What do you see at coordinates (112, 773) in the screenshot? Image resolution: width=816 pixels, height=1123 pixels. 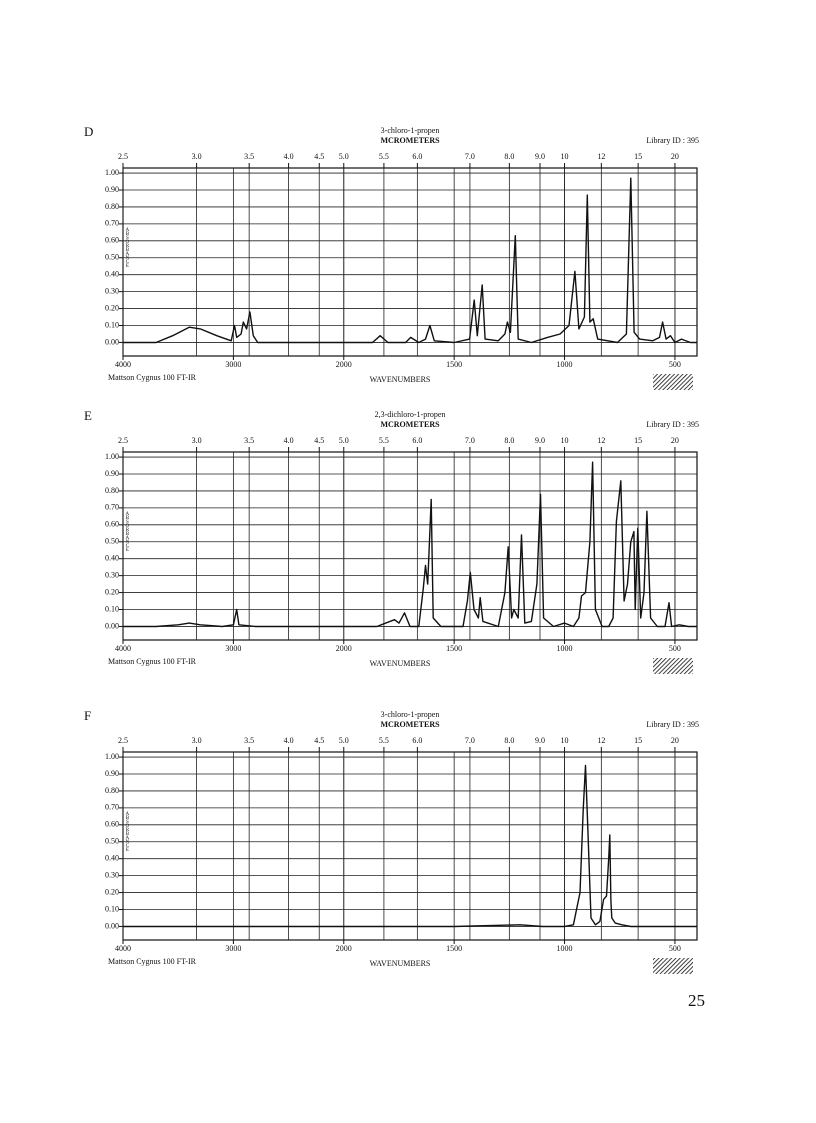 I see `y-tick-label: 0.90` at bounding box center [112, 773].